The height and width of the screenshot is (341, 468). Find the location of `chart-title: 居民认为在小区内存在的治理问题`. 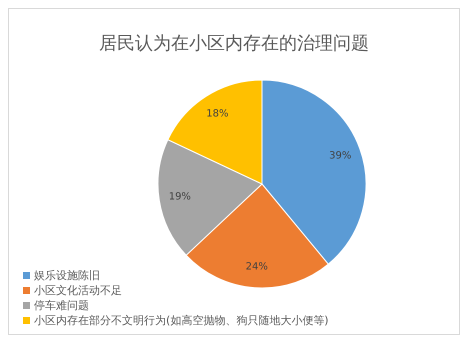

chart-title: 居民认为在小区内存在的治理问题 is located at coordinates (234, 43).